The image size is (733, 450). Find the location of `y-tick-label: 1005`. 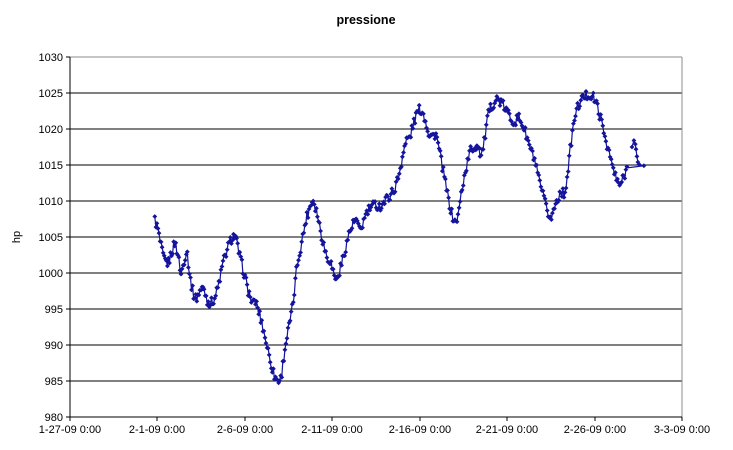

y-tick-label: 1005 is located at coordinates (51, 238).